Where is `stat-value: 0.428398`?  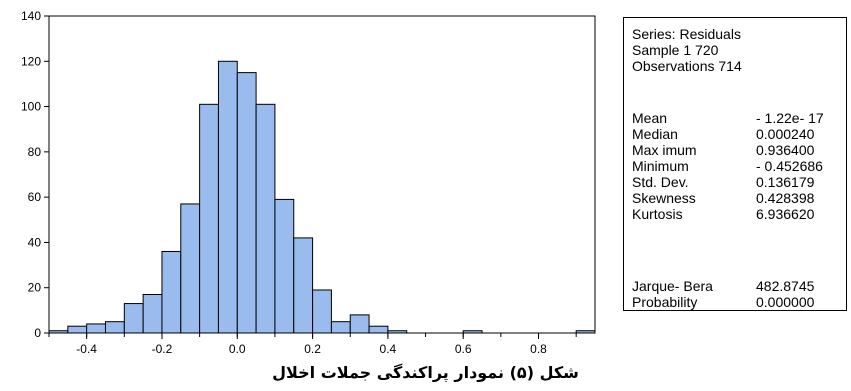
stat-value: 0.428398 is located at coordinates (785, 198).